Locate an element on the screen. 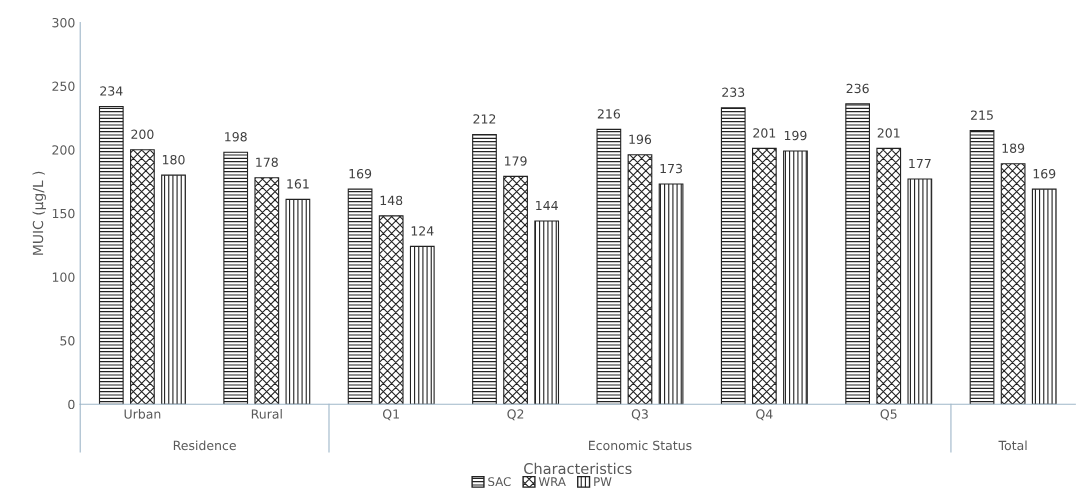 Image resolution: width=1084 pixels, height=499 pixels. y-tick-label: 100 is located at coordinates (63, 277).